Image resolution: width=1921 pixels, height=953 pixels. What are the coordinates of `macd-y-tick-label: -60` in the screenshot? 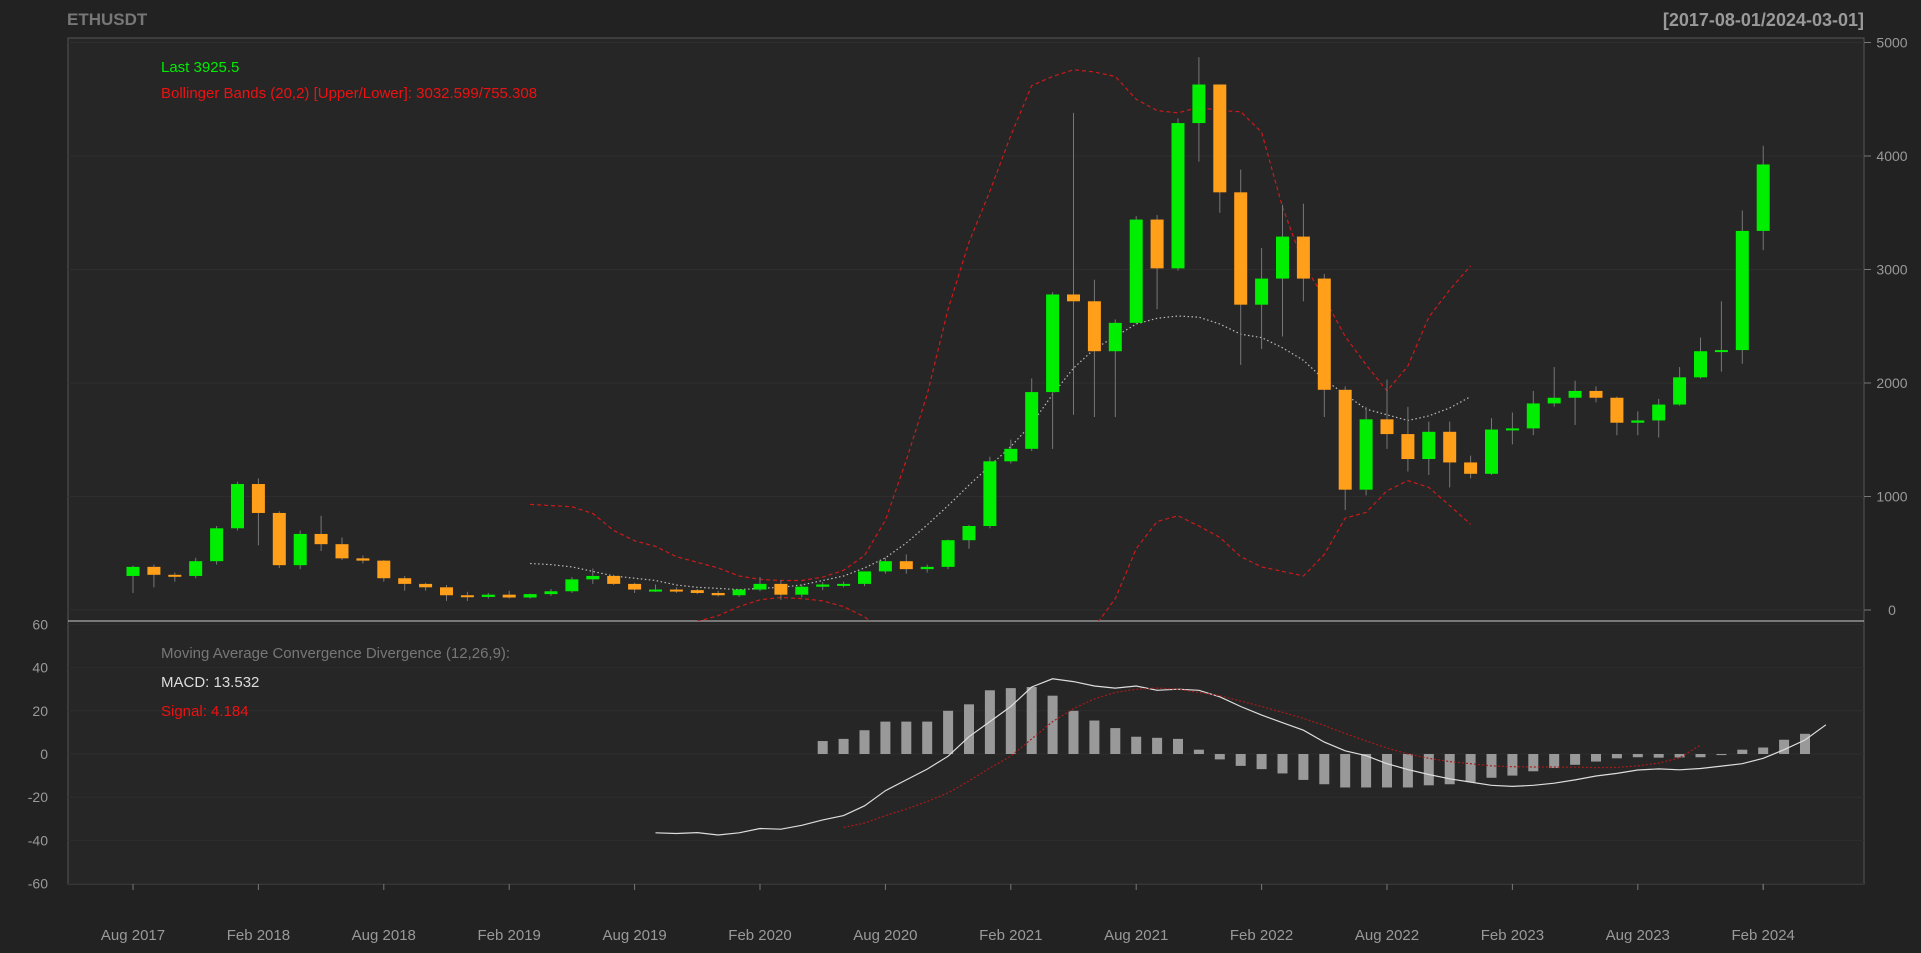 It's located at (38, 884).